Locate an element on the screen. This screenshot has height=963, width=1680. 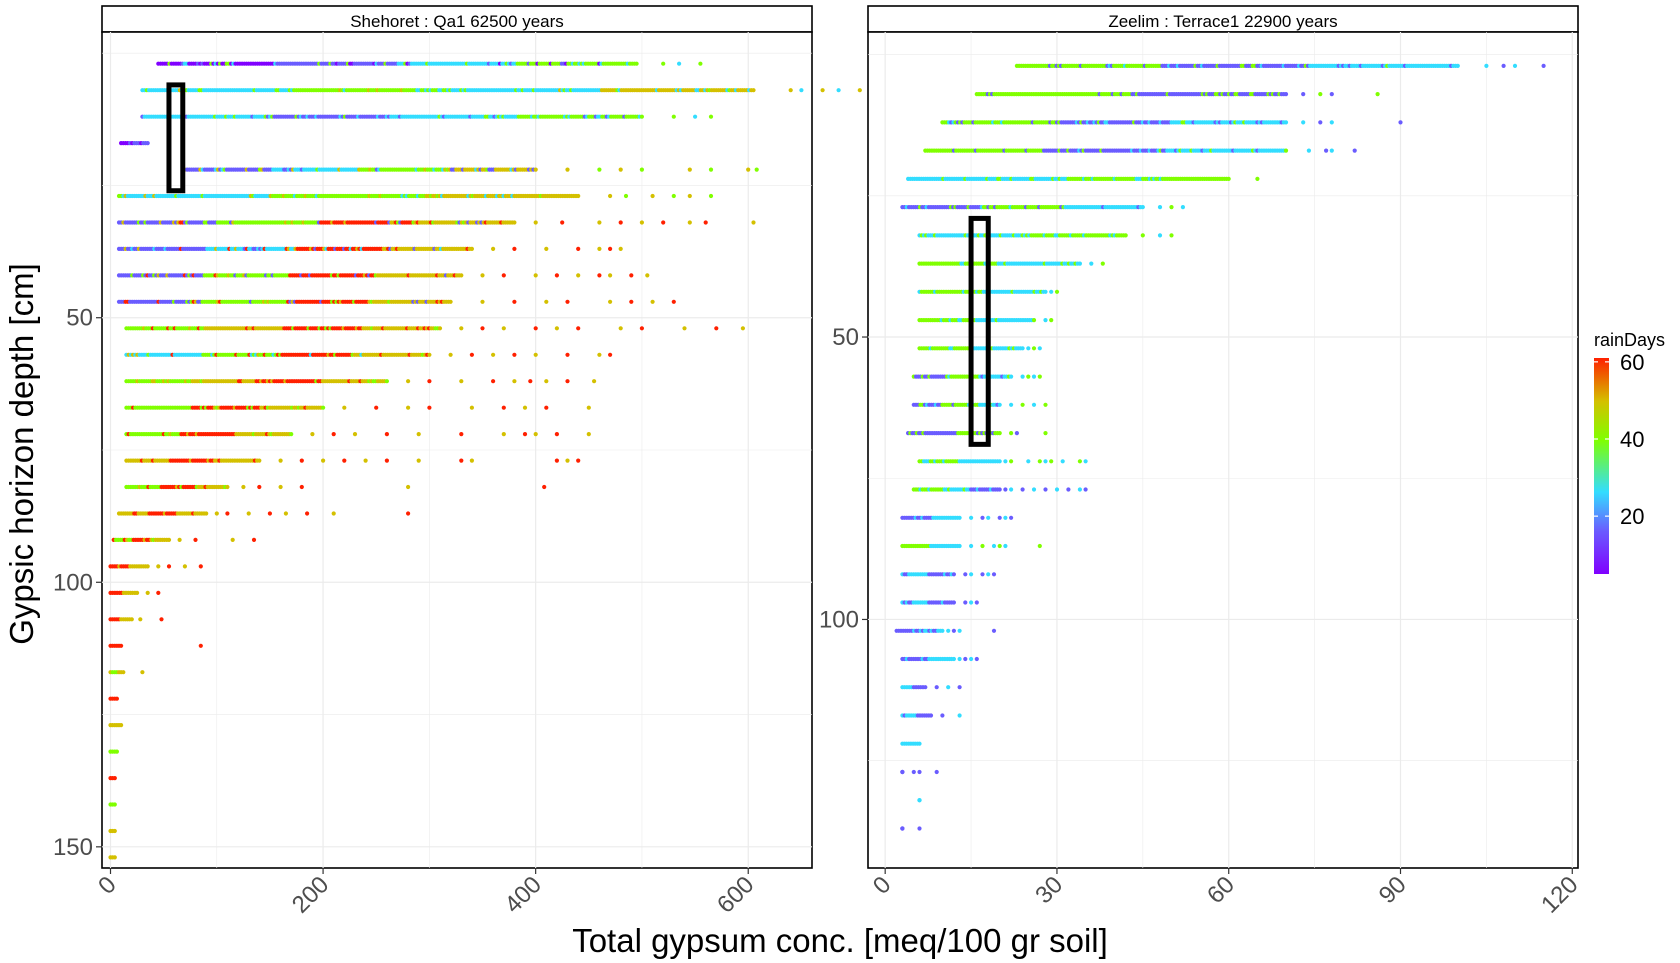
panel-2-strip is located at coordinates (1223, 19).